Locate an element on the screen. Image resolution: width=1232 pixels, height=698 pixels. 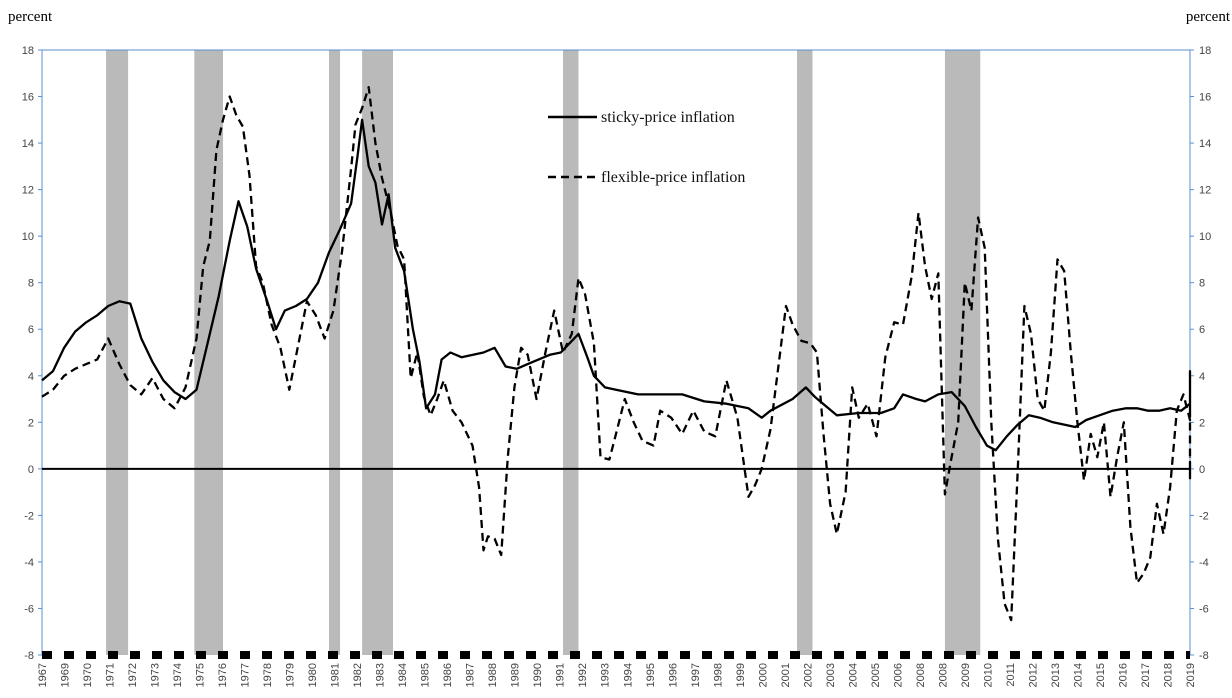
x-tick-label: 1981 is located at coordinates (336, 675).